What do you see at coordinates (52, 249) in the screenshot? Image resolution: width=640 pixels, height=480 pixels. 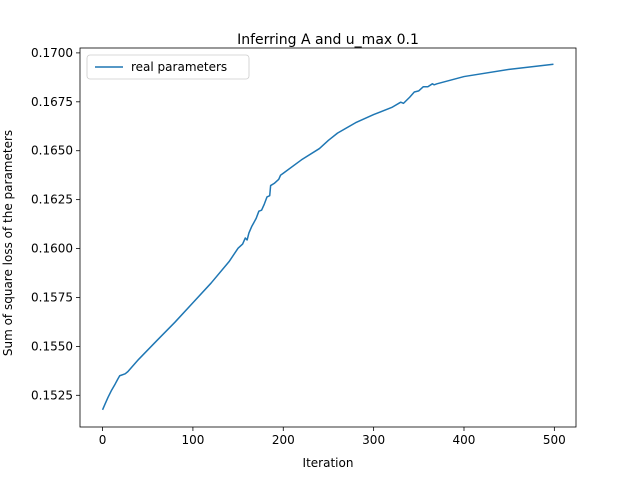 I see `y-tick-label: 0.1600` at bounding box center [52, 249].